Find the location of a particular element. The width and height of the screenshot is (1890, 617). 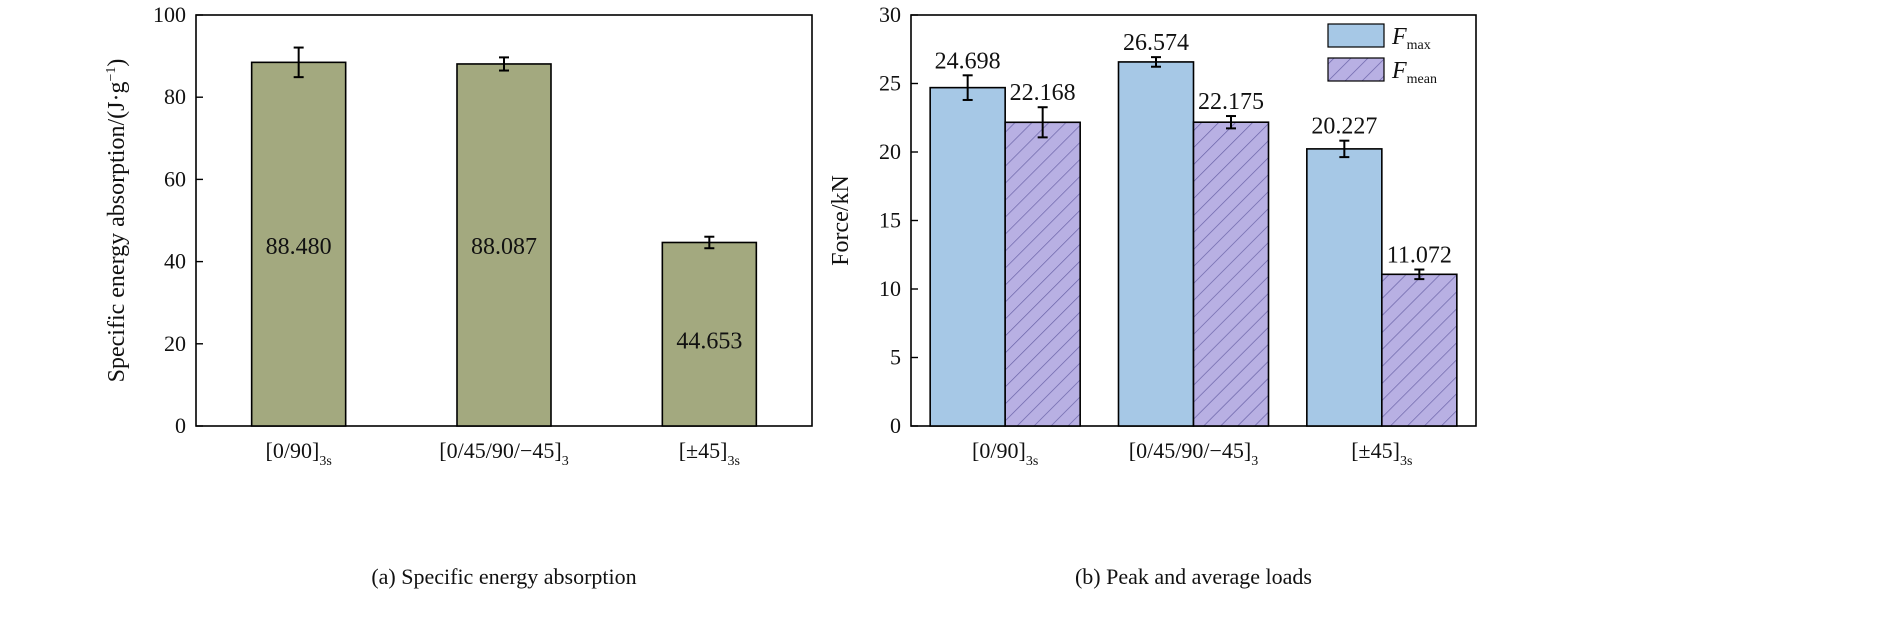

ytick-label-b-6: 30 is located at coordinates (890, 14).